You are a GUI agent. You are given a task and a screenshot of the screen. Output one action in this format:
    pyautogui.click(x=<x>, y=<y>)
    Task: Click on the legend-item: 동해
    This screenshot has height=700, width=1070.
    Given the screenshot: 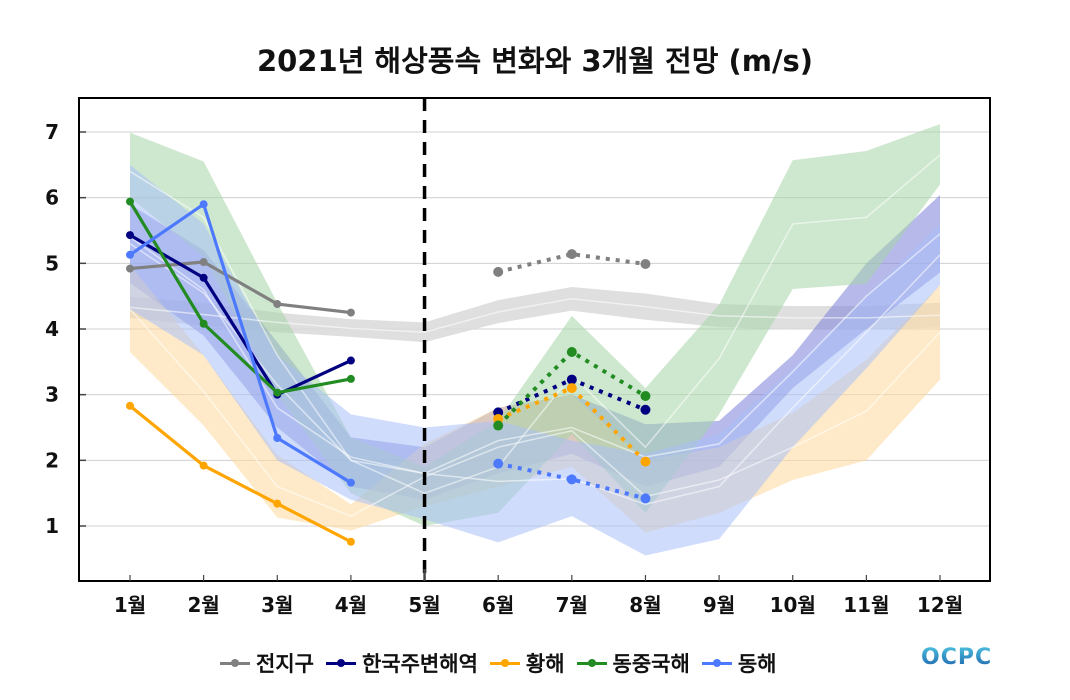 What is the action you would take?
    pyautogui.click(x=739, y=663)
    